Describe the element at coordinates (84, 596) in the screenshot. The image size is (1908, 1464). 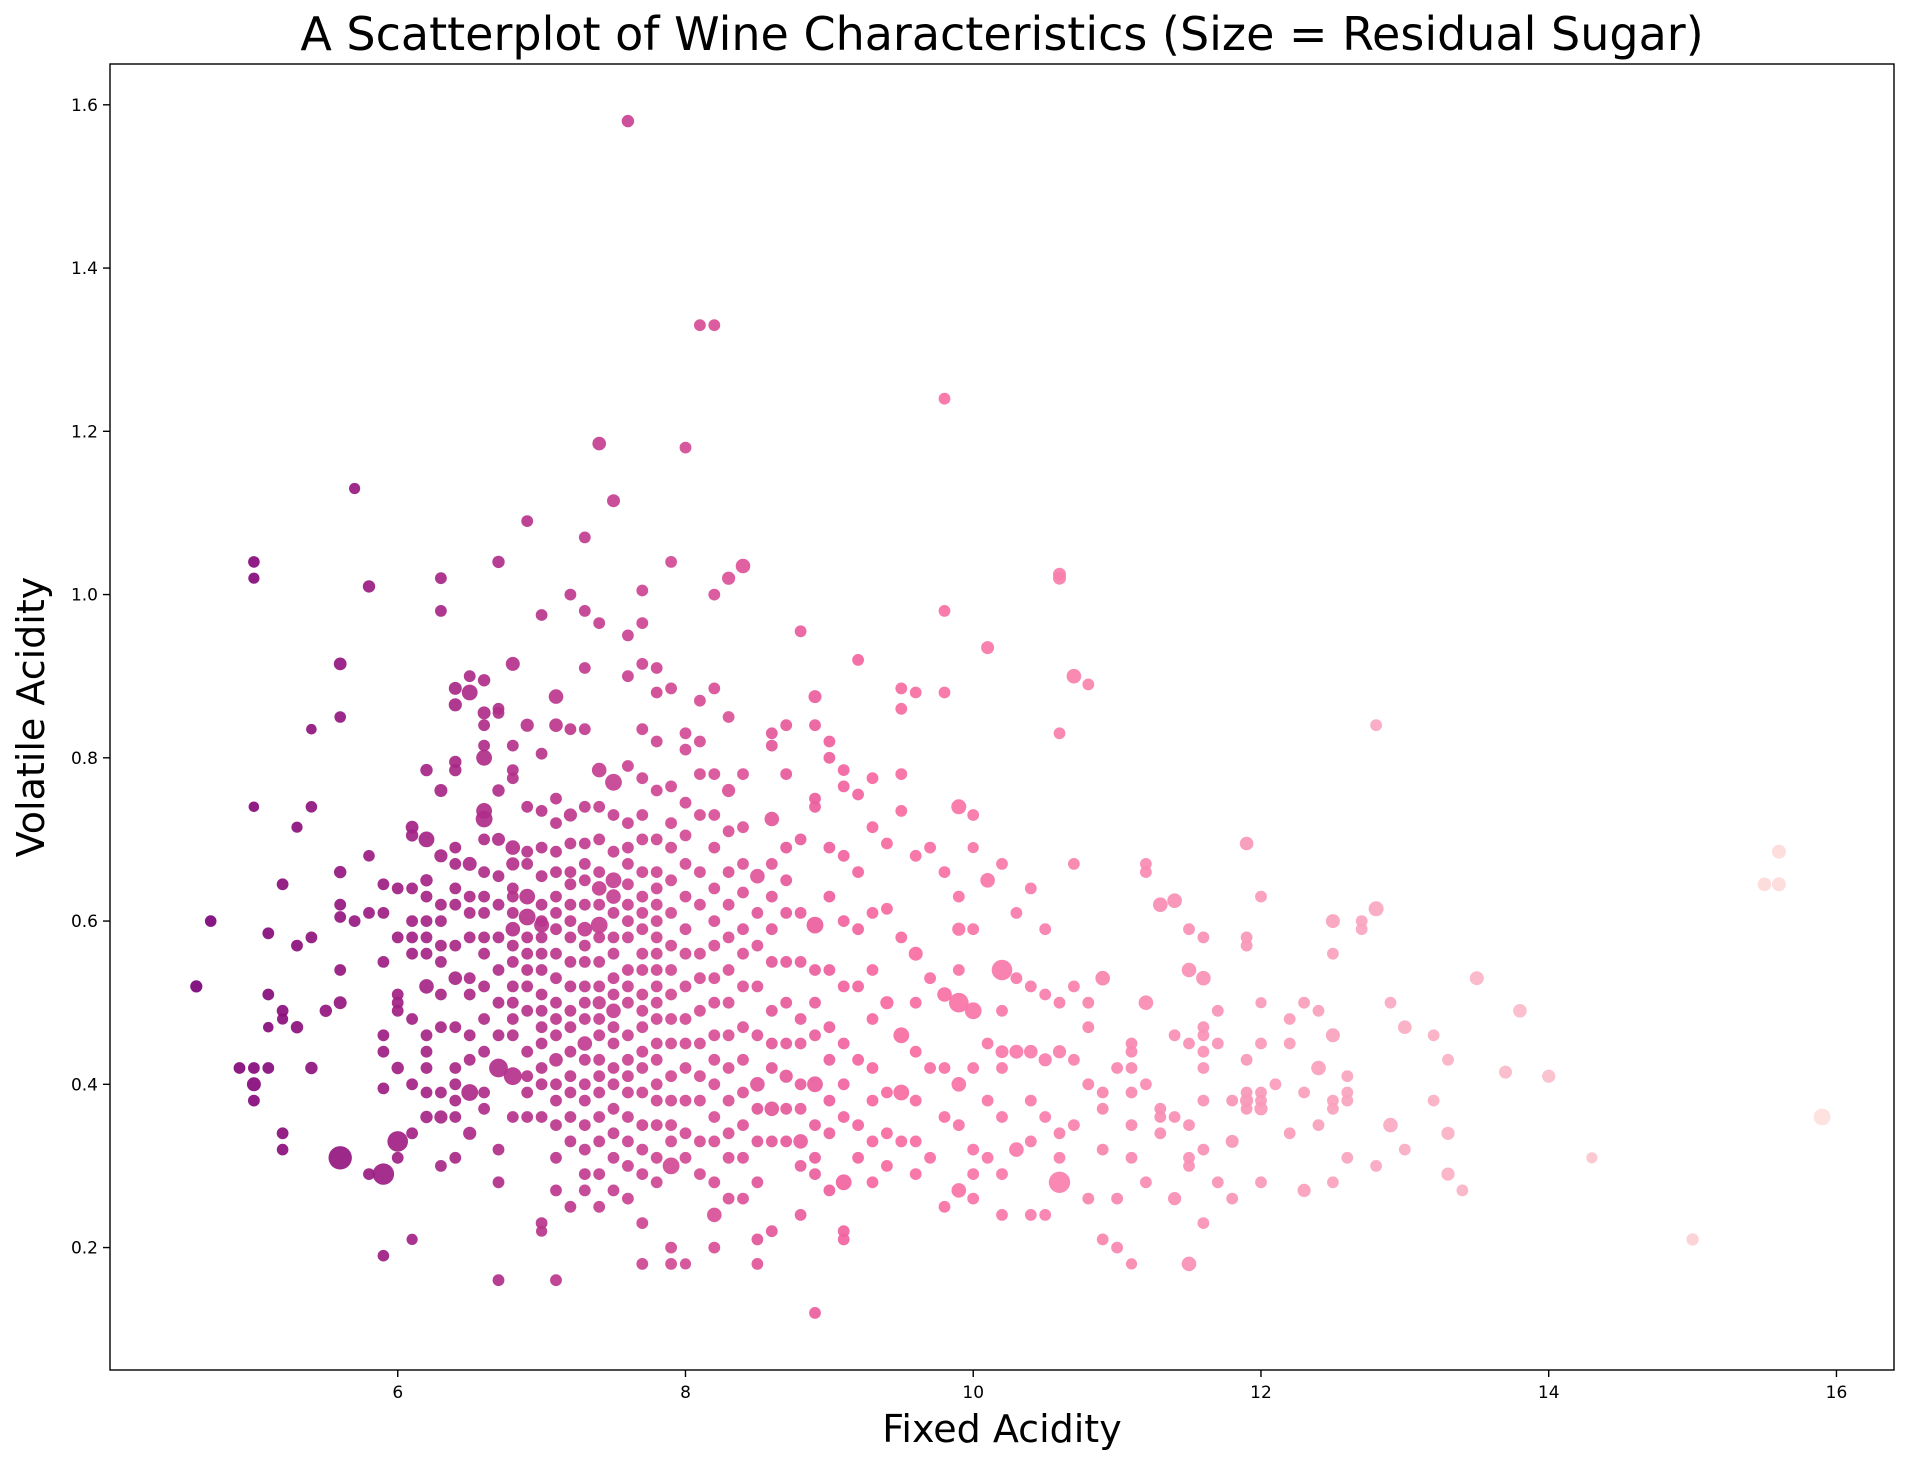
I see `y-tick-label: 1.0` at that location.